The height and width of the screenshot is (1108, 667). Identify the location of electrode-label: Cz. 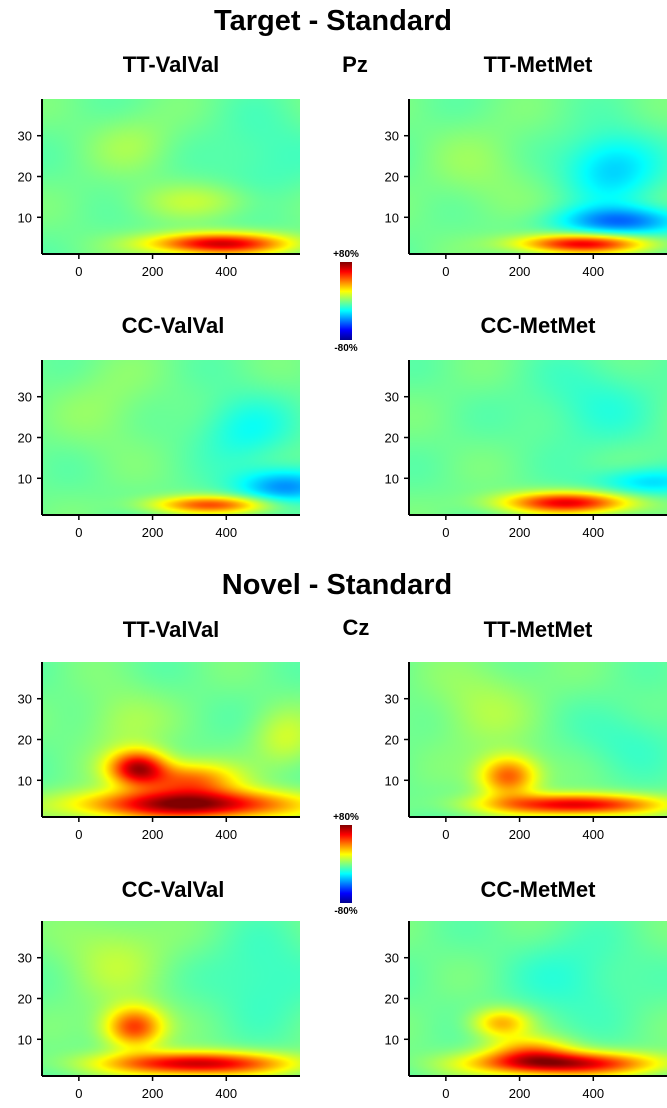
(356, 627).